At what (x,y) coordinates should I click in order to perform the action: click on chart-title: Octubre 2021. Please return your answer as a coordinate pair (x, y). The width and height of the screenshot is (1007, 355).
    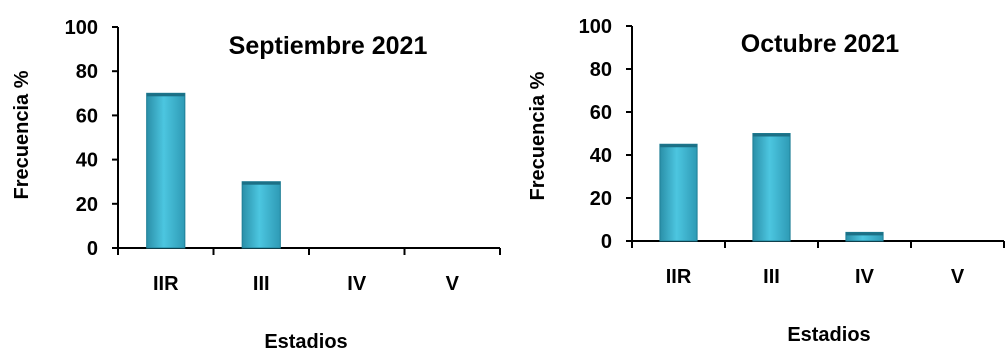
    Looking at the image, I should click on (820, 44).